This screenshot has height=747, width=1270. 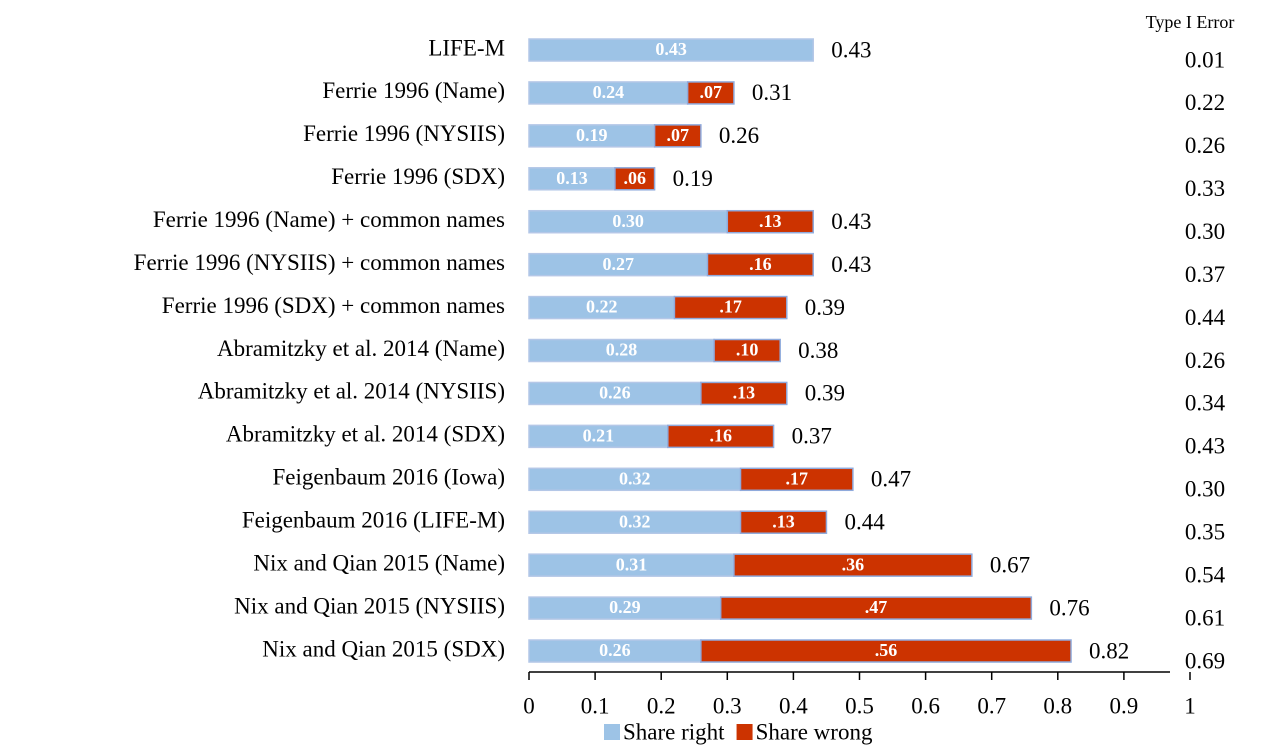 What do you see at coordinates (625, 607) in the screenshot?
I see `segment-label: 0.29` at bounding box center [625, 607].